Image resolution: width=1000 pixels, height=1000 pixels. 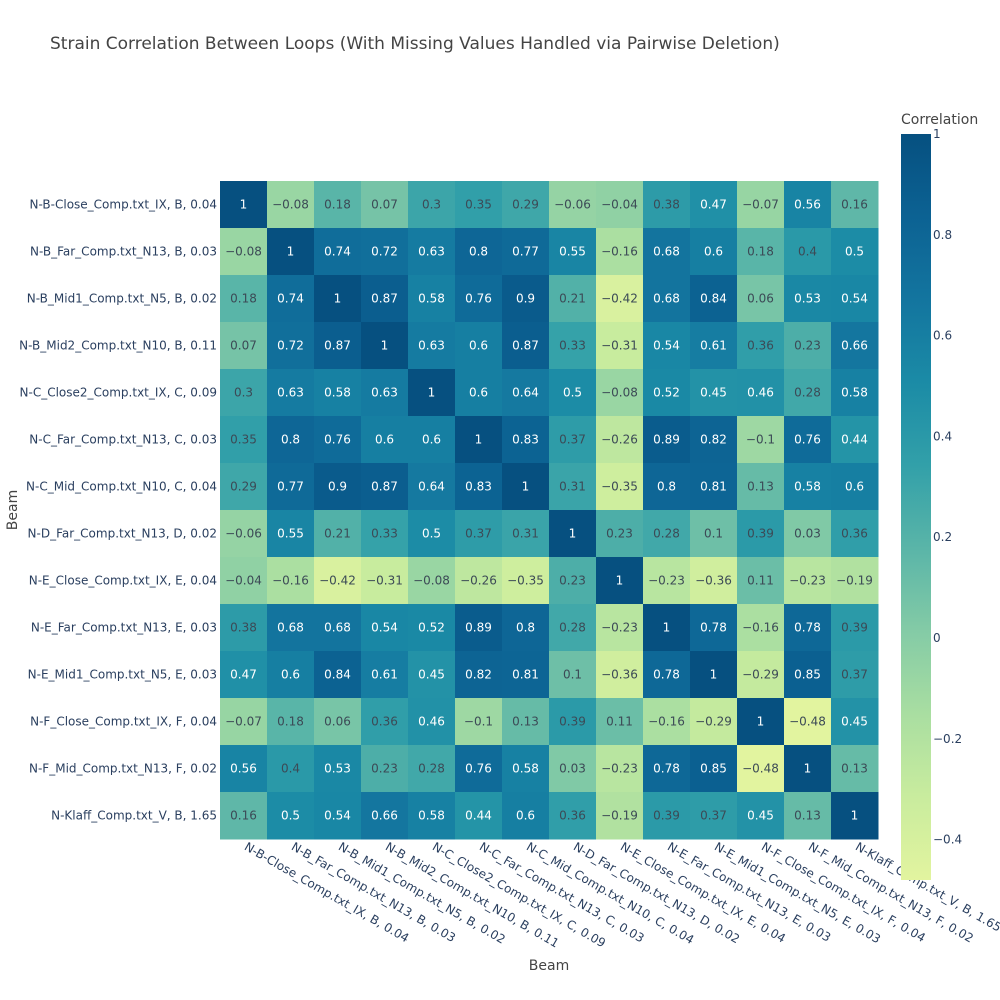 What do you see at coordinates (854, 205) in the screenshot?
I see `cell-value-label: 0.16` at bounding box center [854, 205].